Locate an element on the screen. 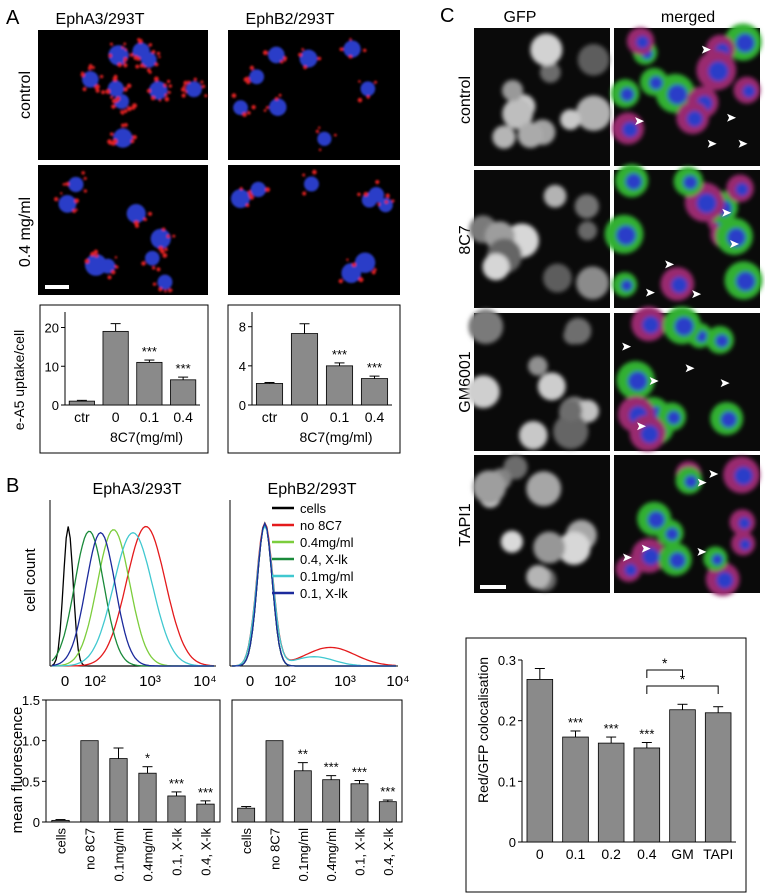  merged-cells is located at coordinates (687, 526).